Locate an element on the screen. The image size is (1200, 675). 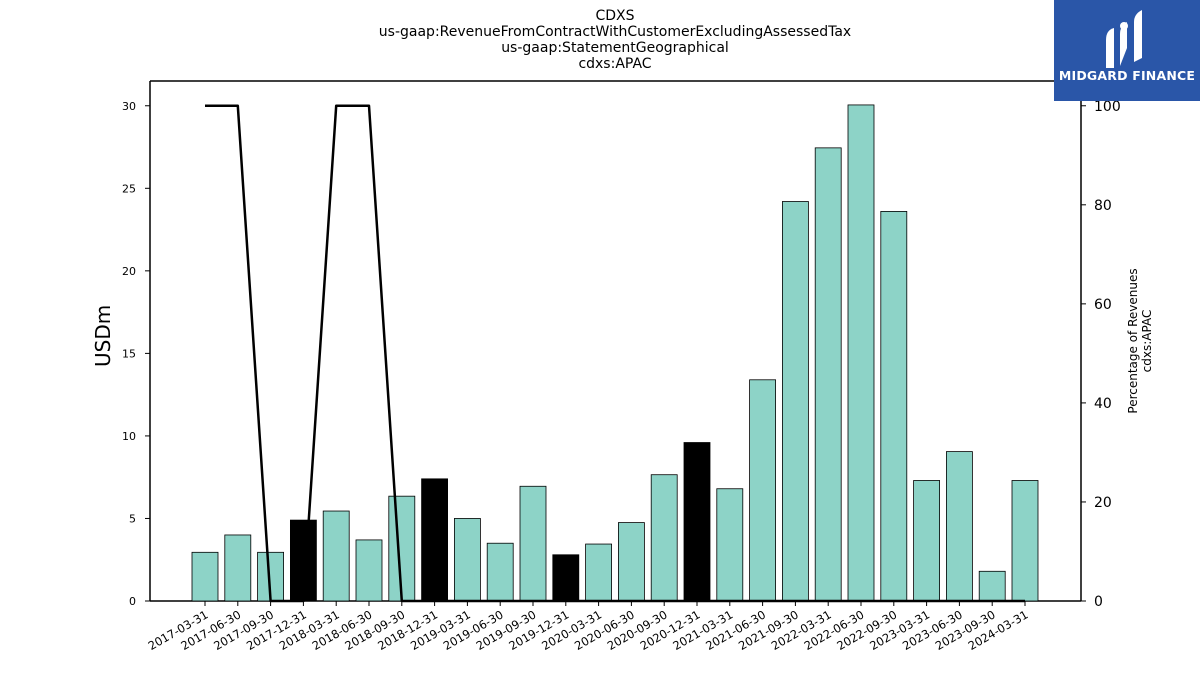
y-tick-label: 25 is located at coordinates (129, 188).